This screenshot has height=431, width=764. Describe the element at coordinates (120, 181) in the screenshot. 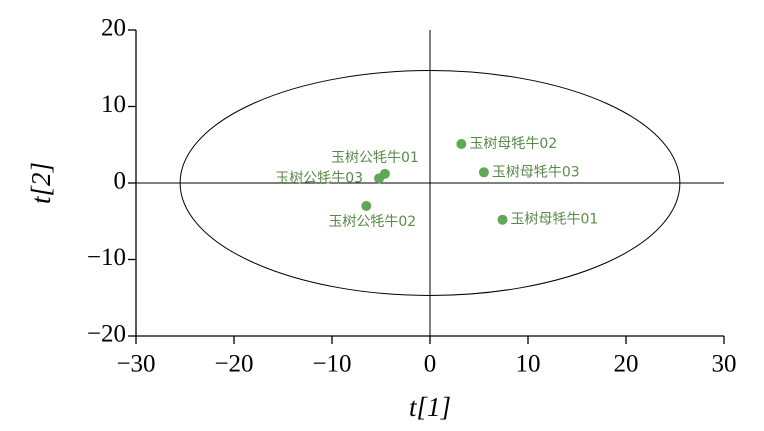

I see `y-tick-label: 0` at that location.